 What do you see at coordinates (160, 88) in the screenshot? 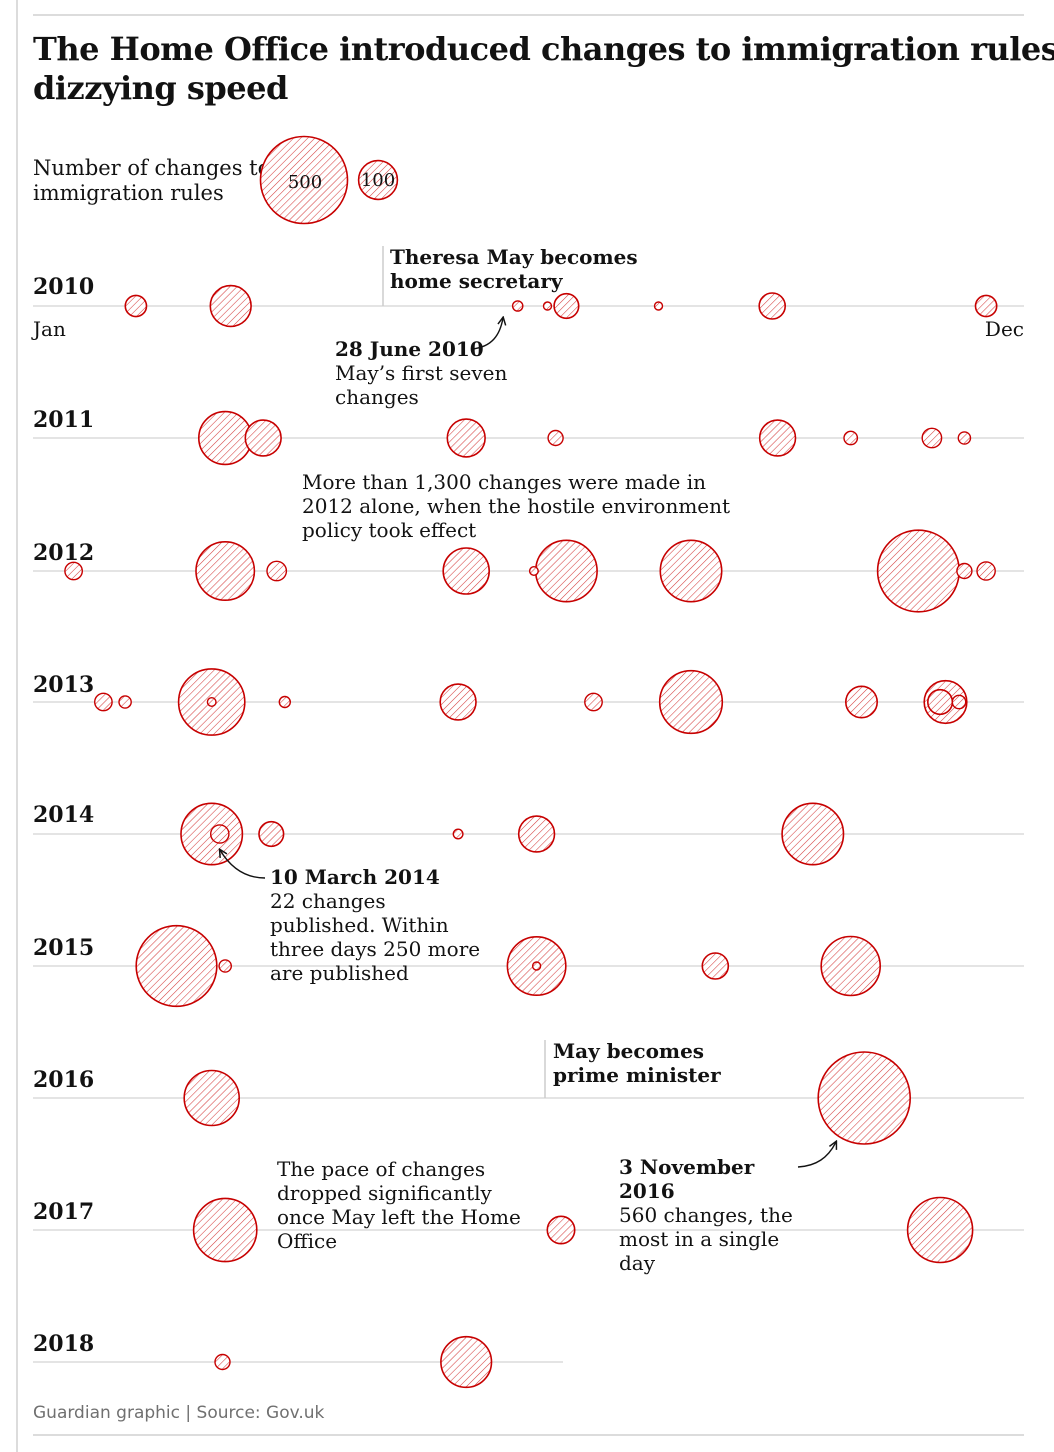
I see `chart-title-line2: dizzying speed` at bounding box center [160, 88].